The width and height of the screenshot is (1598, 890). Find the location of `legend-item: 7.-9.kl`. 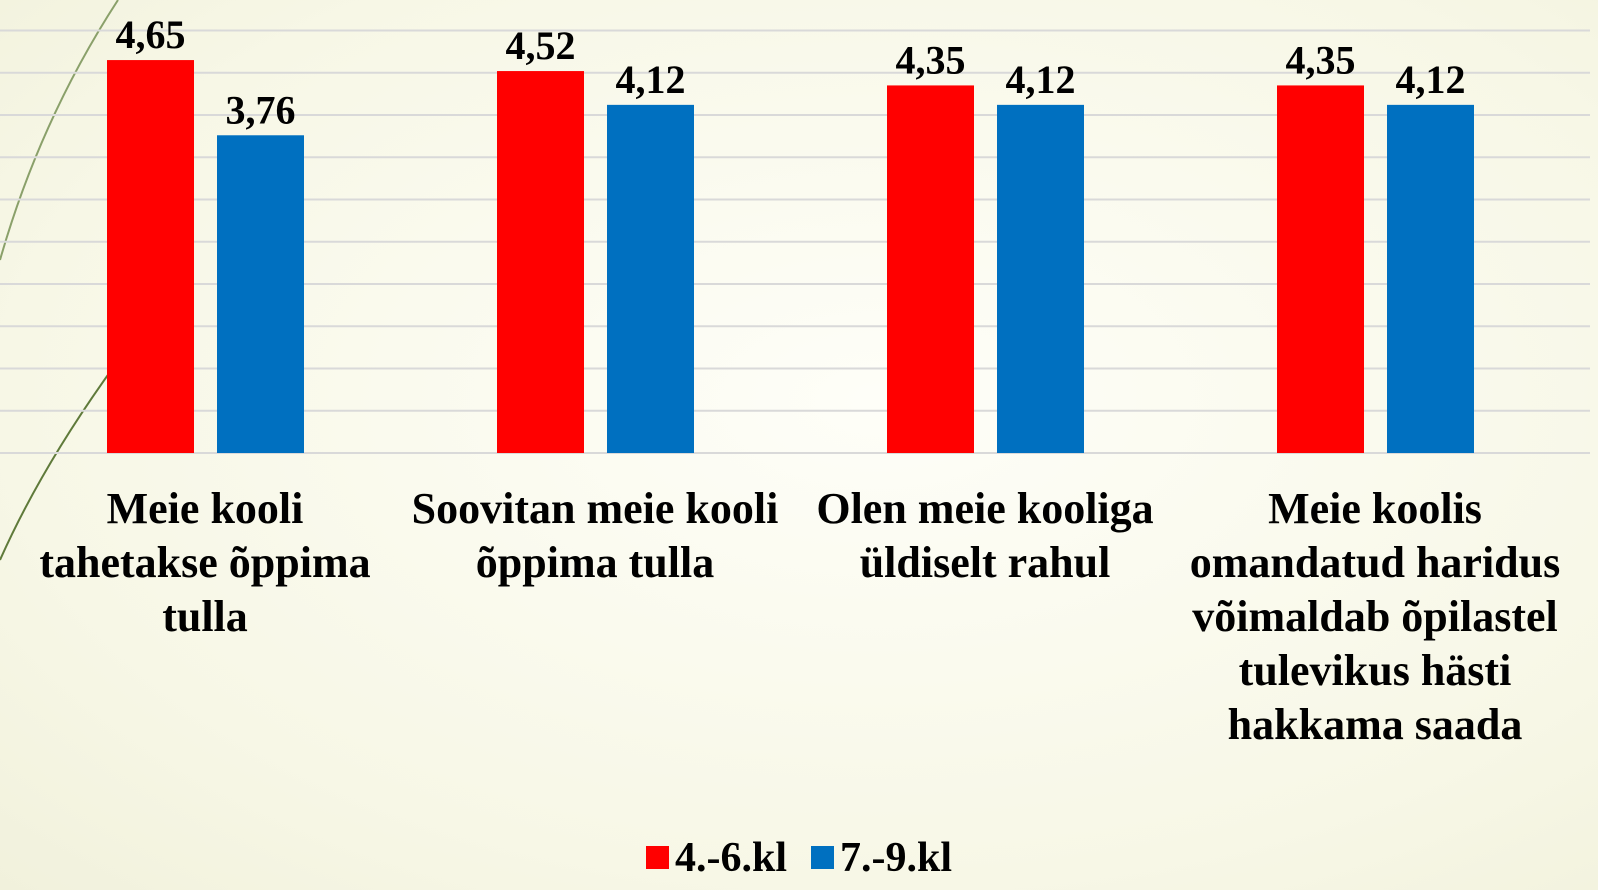

legend-item: 7.-9.kl is located at coordinates (881, 858).